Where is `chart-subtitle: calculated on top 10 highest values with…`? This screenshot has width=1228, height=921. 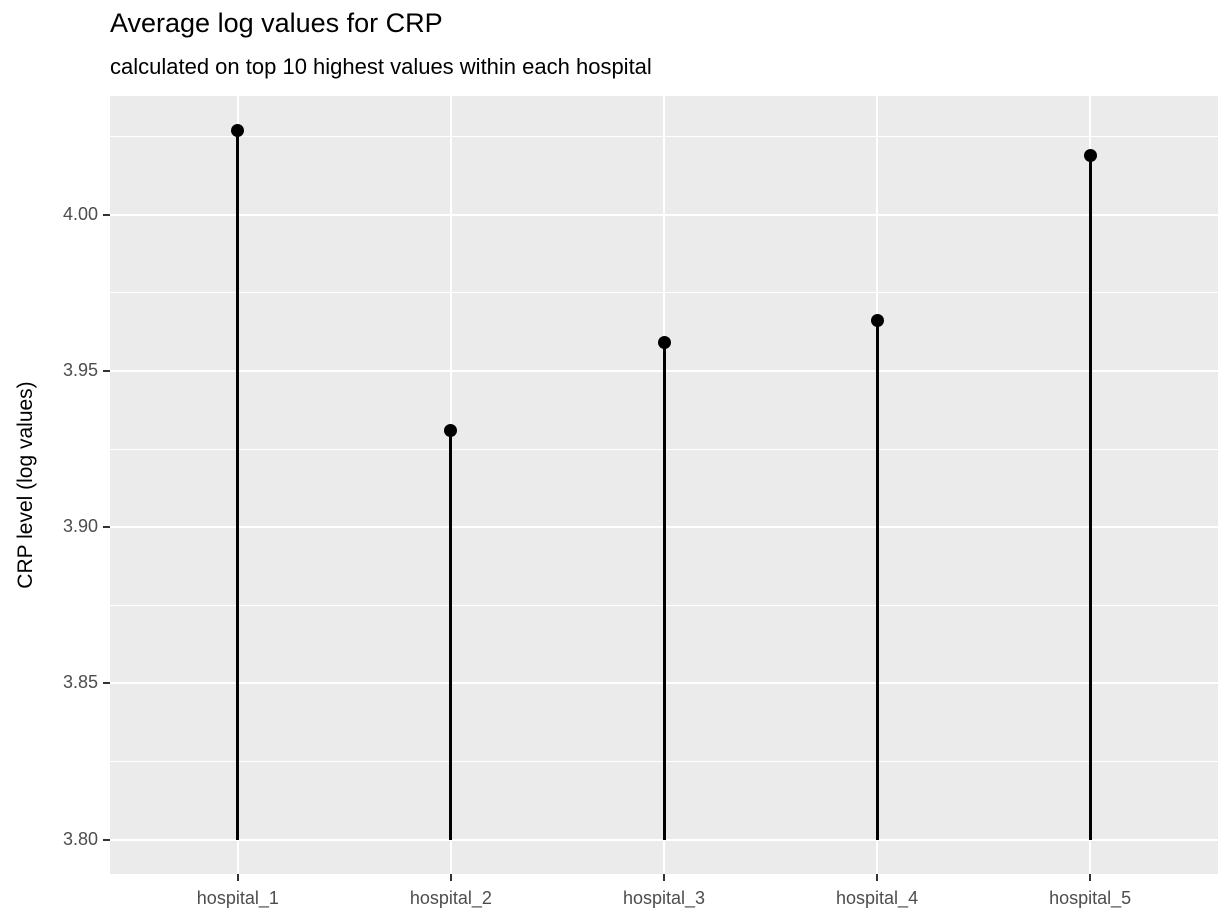 chart-subtitle: calculated on top 10 highest values with… is located at coordinates (381, 66).